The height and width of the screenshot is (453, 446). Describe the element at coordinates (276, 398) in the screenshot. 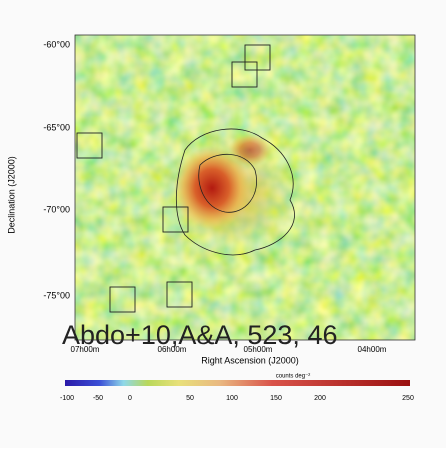

I see `colorbar-tick-label: 150` at that location.